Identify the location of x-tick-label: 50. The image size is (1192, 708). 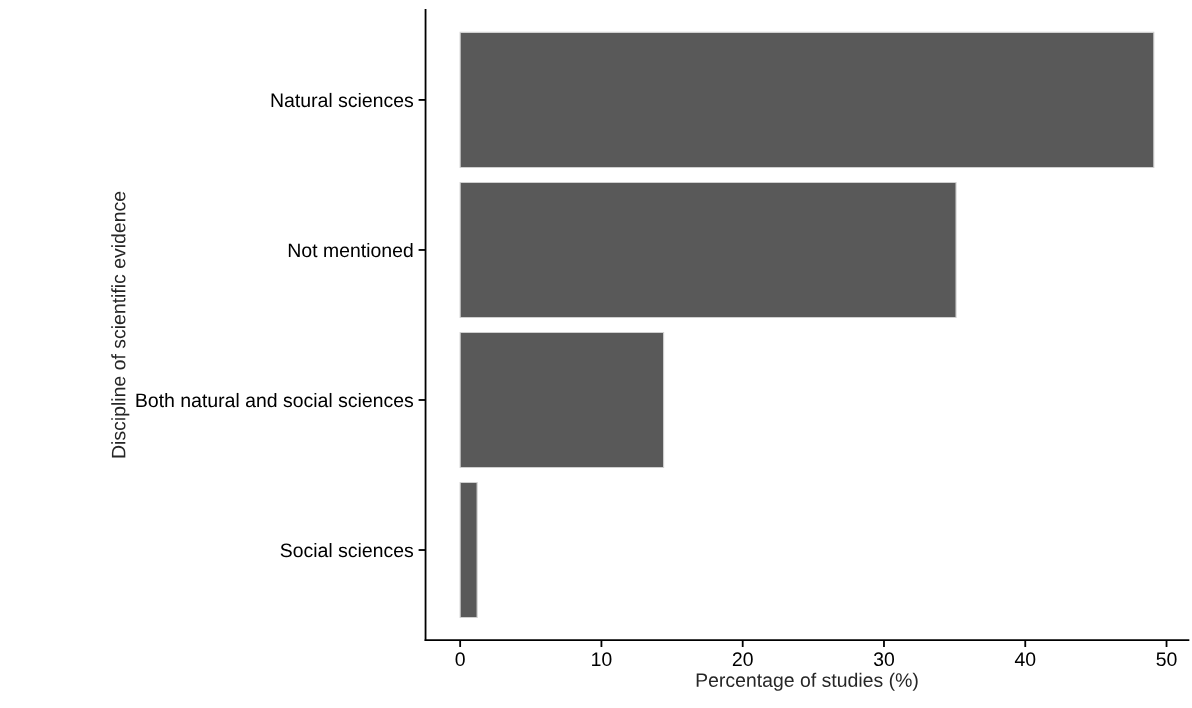
(1166, 659).